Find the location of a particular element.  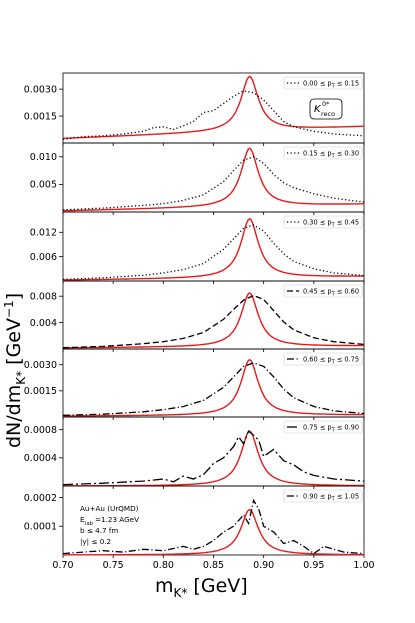

y-tick-label: 0.0002 is located at coordinates (40, 498).